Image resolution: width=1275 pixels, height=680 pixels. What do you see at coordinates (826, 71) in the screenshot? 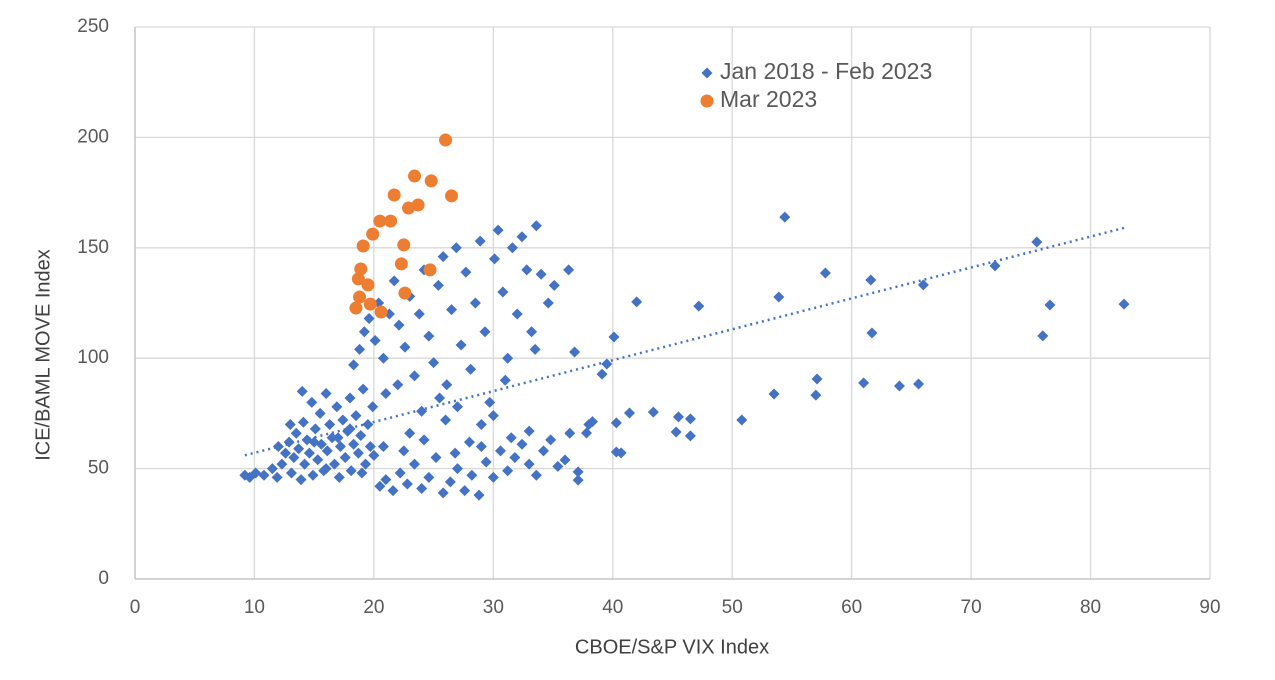
I see `legend-label: Jan 2018 - Feb 2023` at bounding box center [826, 71].